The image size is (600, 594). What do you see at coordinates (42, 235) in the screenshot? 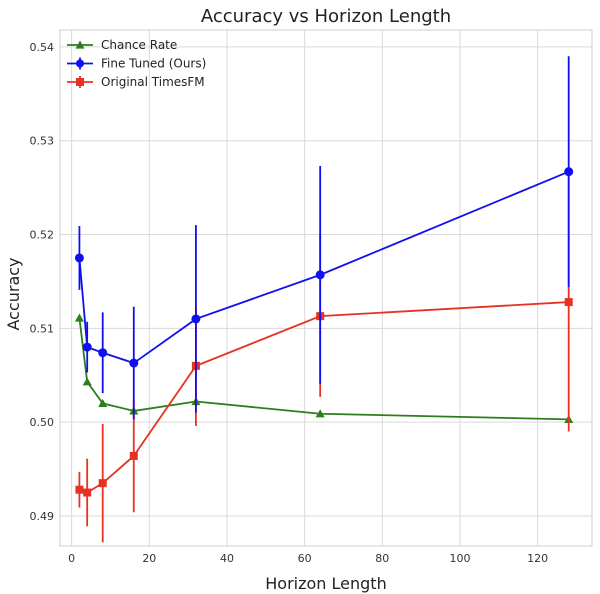
I see `y-tick-label: 0.52` at bounding box center [42, 235].